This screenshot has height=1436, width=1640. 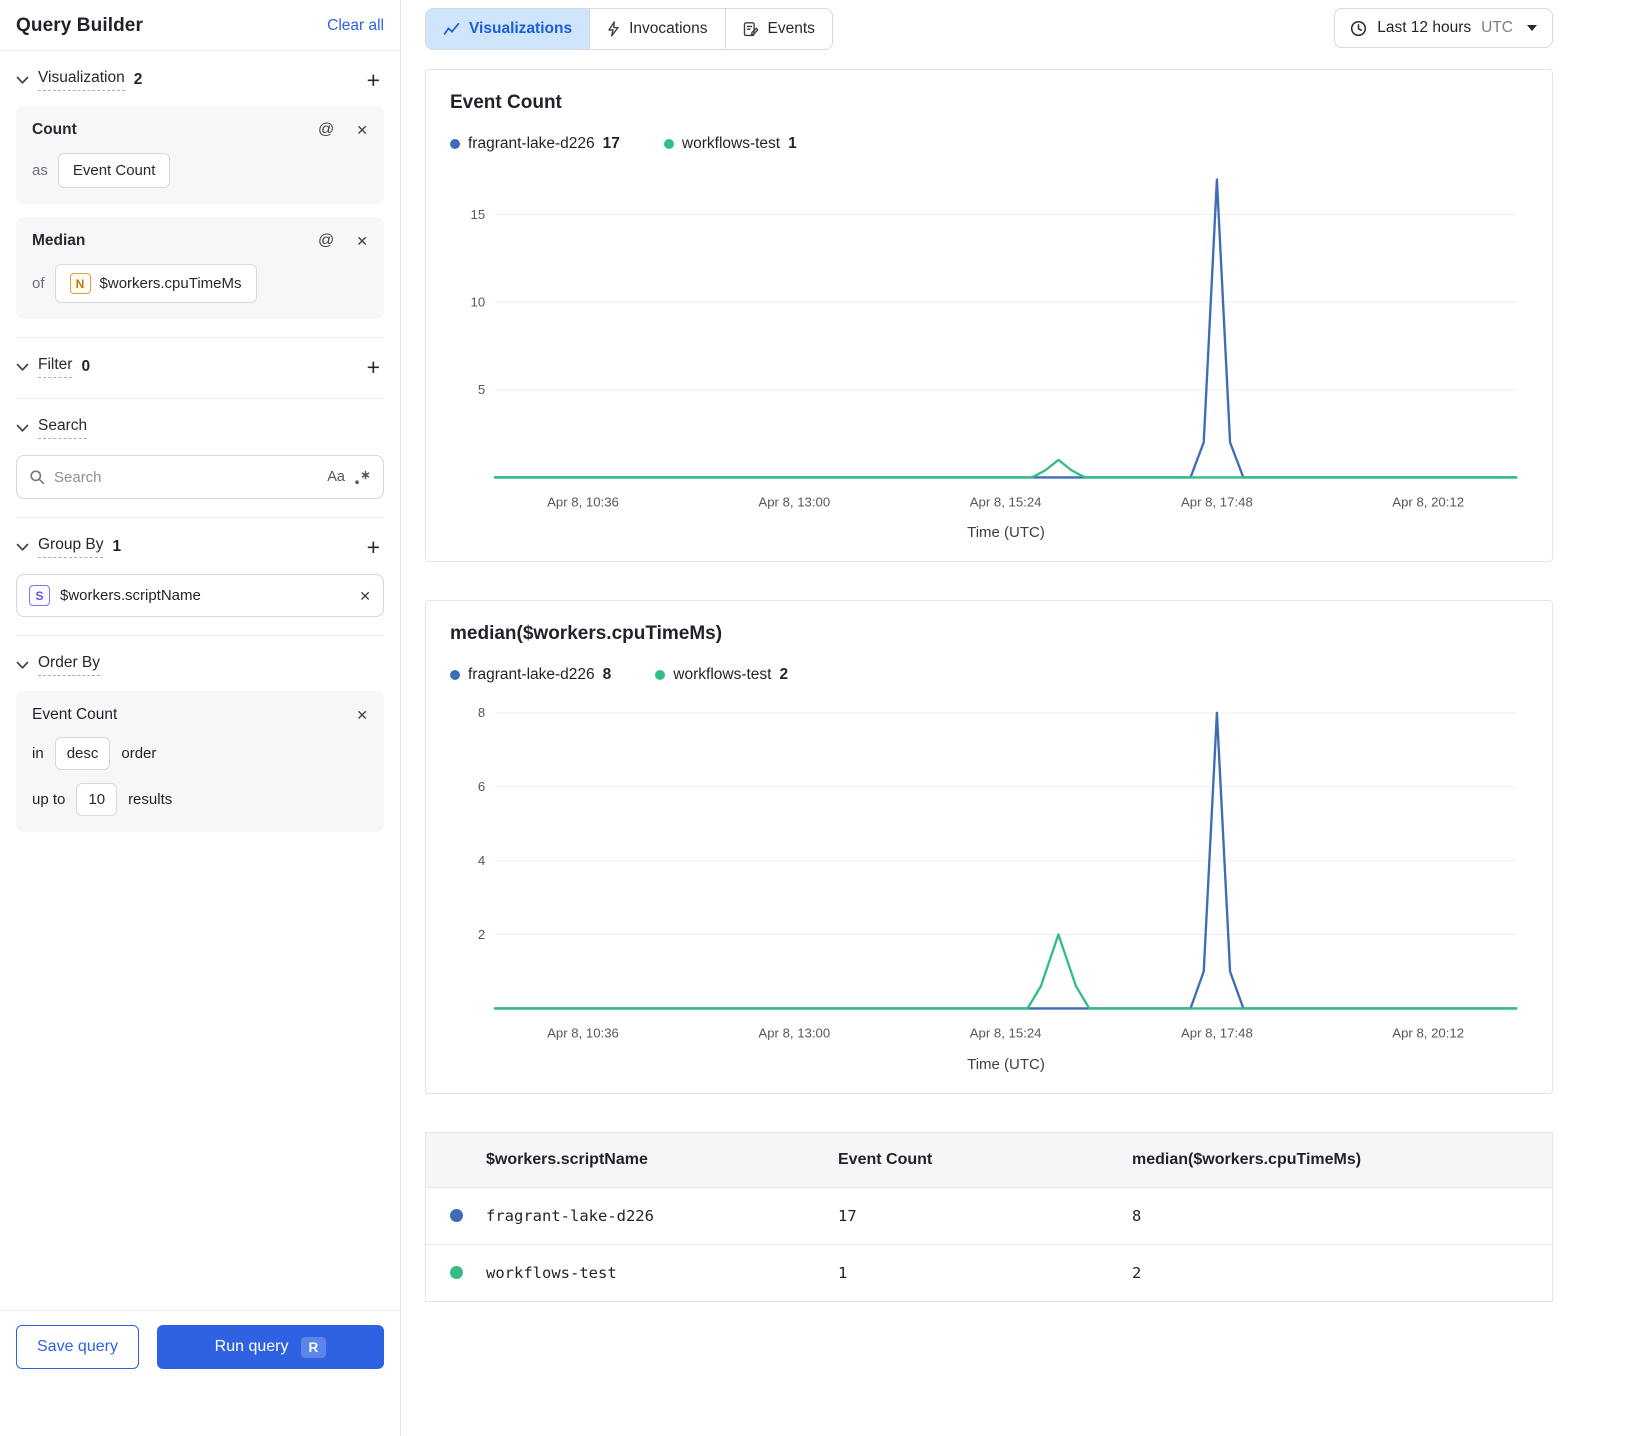 I want to click on median-cell: 8, so click(x=1137, y=1215).